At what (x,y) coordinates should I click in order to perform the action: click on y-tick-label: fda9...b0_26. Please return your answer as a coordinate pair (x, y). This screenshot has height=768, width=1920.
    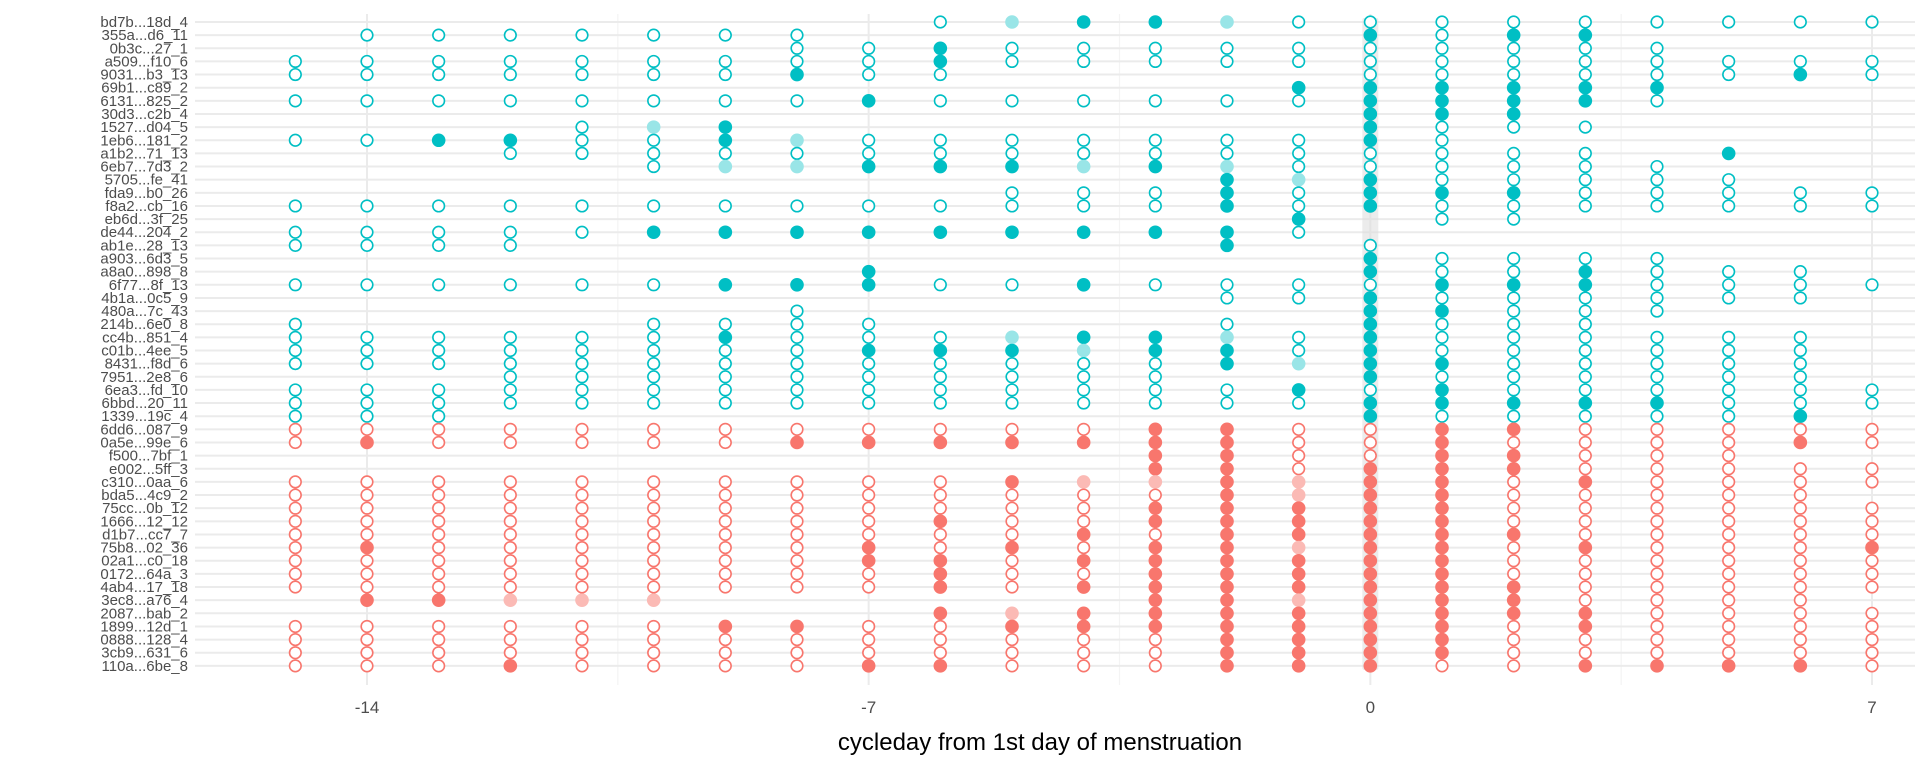
    Looking at the image, I should click on (146, 193).